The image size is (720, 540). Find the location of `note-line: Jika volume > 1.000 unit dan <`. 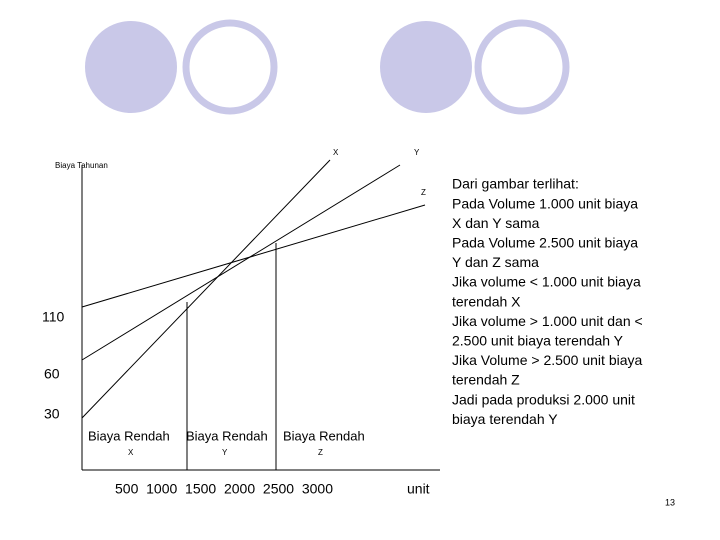

note-line: Jika volume > 1.000 unit dan < is located at coordinates (547, 321).